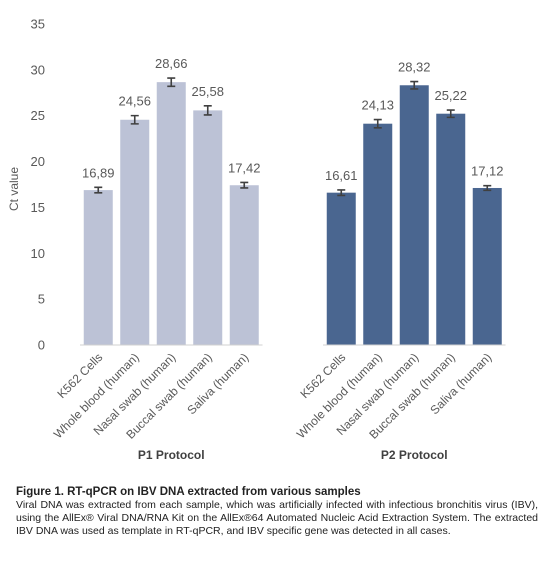 The image size is (548, 584). Describe the element at coordinates (134, 101) in the screenshot. I see `data-label: 24,56` at that location.